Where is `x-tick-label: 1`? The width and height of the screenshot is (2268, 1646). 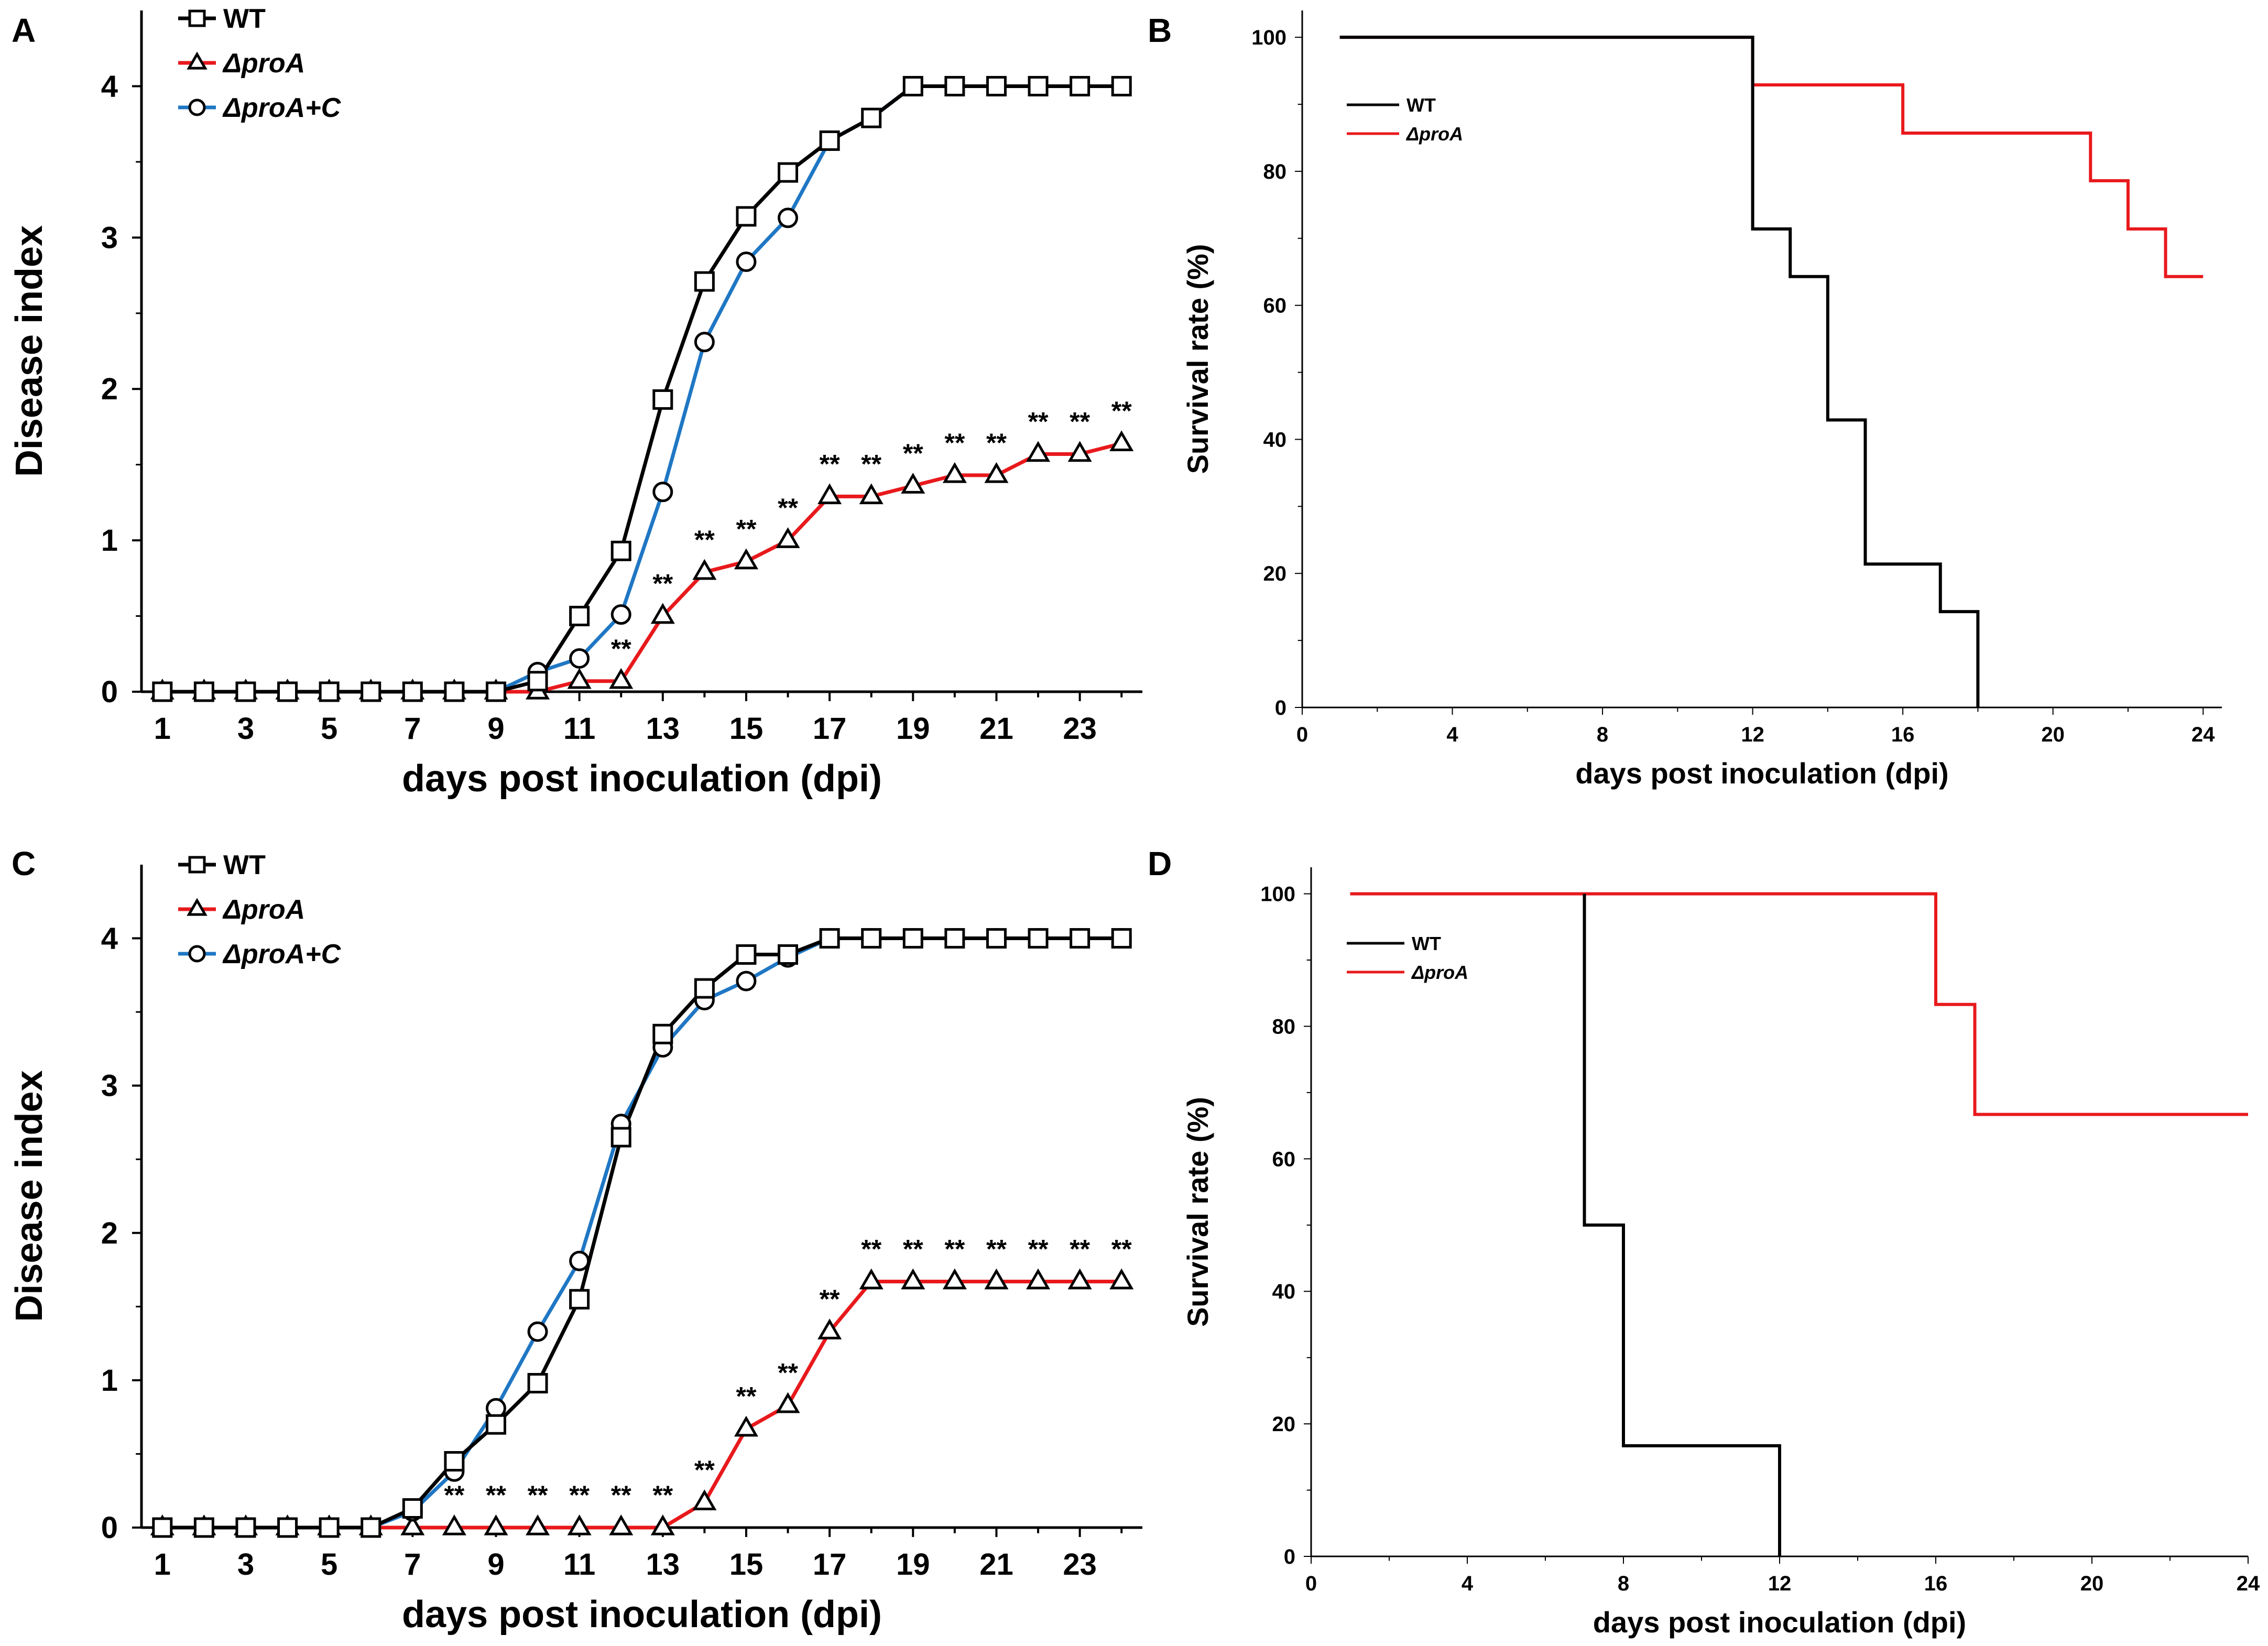 x-tick-label: 1 is located at coordinates (162, 729).